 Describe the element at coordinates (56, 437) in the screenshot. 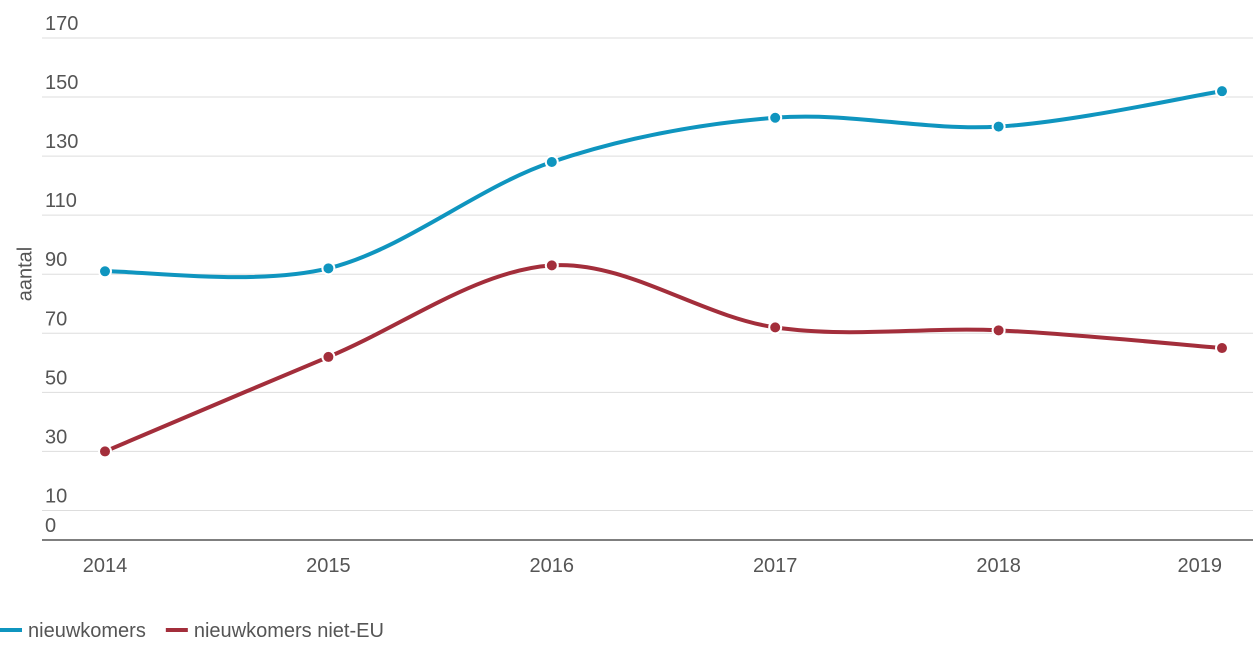

I see `y-tick-label: 30` at that location.